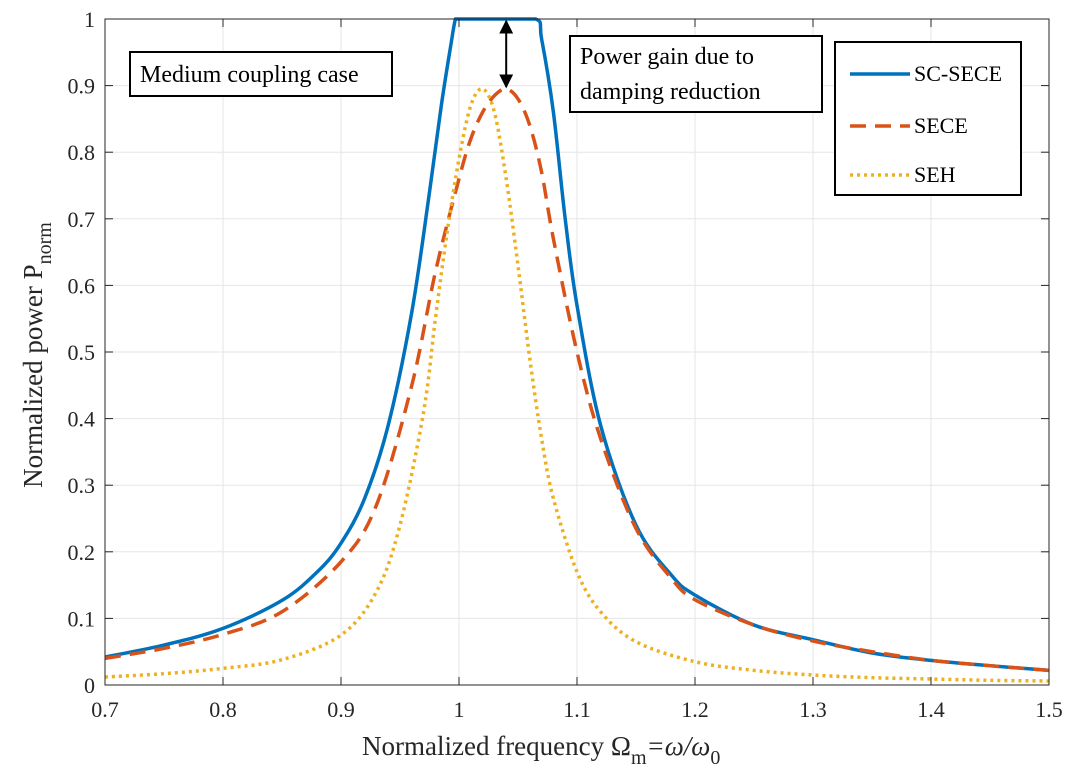  What do you see at coordinates (223, 709) in the screenshot?
I see `x-tick-label: 0.8` at bounding box center [223, 709].